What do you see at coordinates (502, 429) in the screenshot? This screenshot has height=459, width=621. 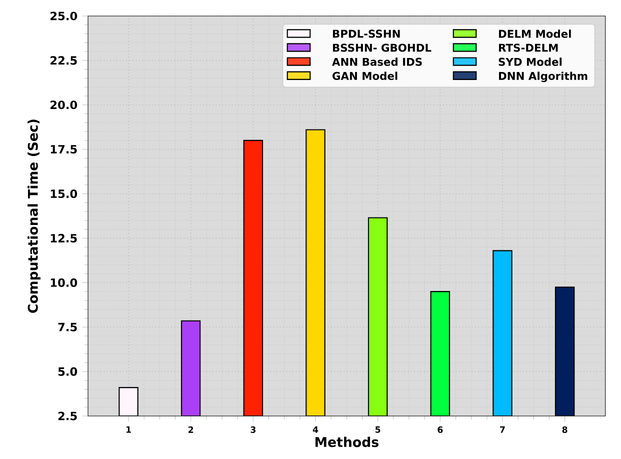 I see `x-tick-label: 7` at bounding box center [502, 429].